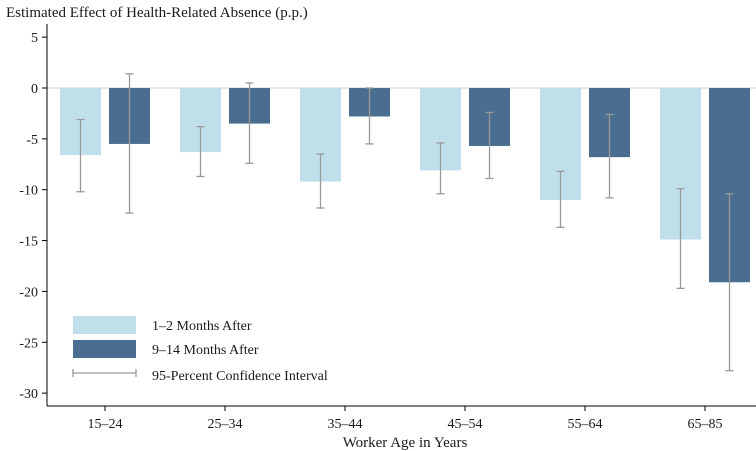 This screenshot has width=756, height=451. I want to click on x-tick-label: 35–44, so click(345, 424).